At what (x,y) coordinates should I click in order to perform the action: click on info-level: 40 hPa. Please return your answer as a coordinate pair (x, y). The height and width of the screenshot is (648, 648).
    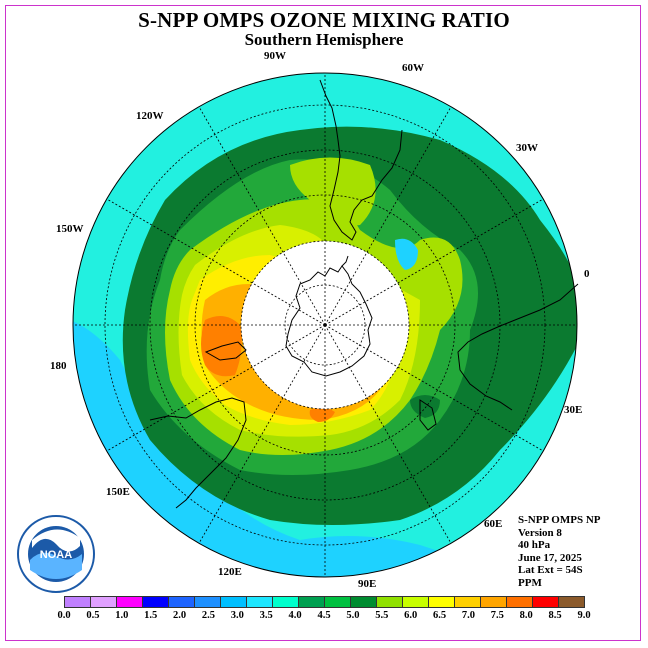
    Looking at the image, I should click on (534, 545).